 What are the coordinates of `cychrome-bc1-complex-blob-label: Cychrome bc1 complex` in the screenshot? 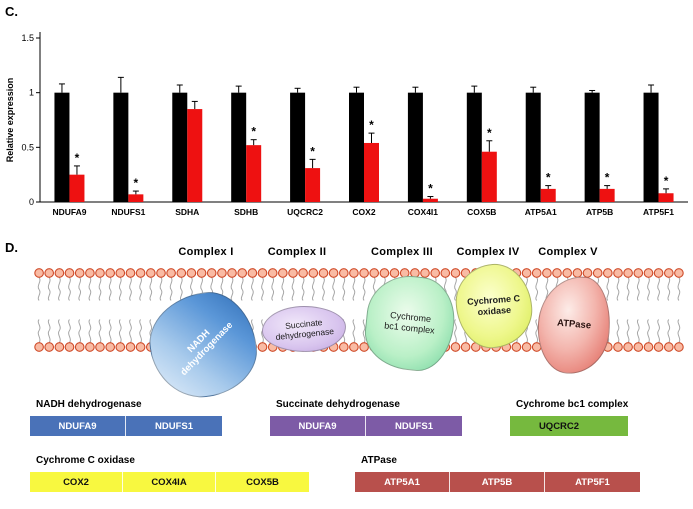 It's located at (410, 323).